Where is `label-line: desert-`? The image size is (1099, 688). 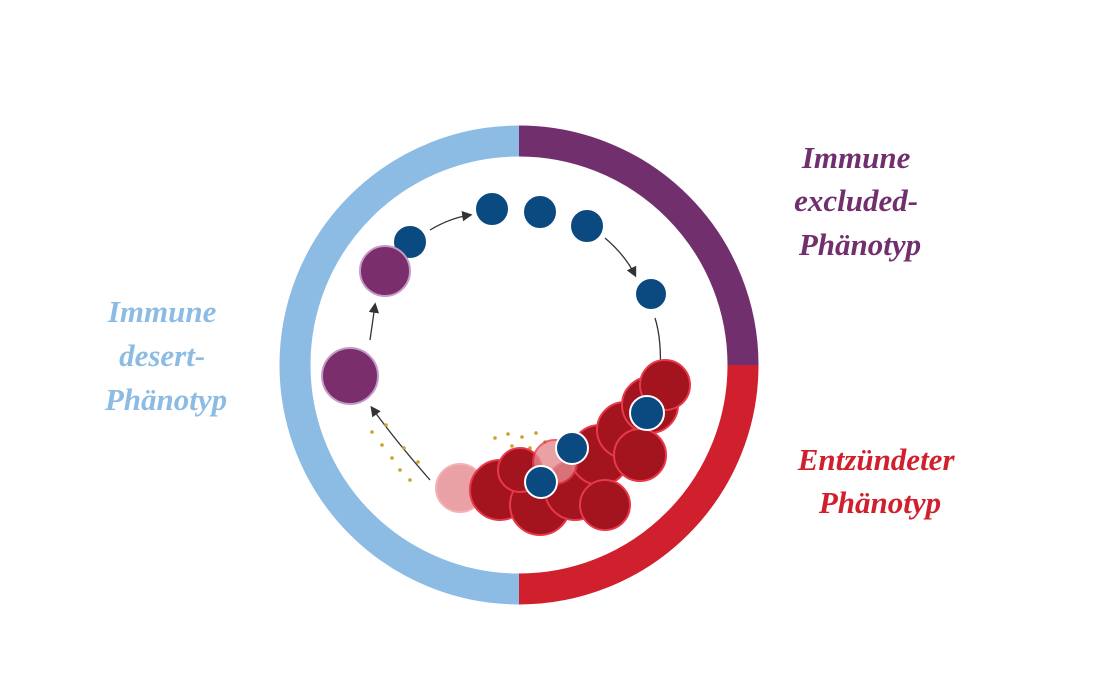
label-line: desert- is located at coordinates (162, 355).